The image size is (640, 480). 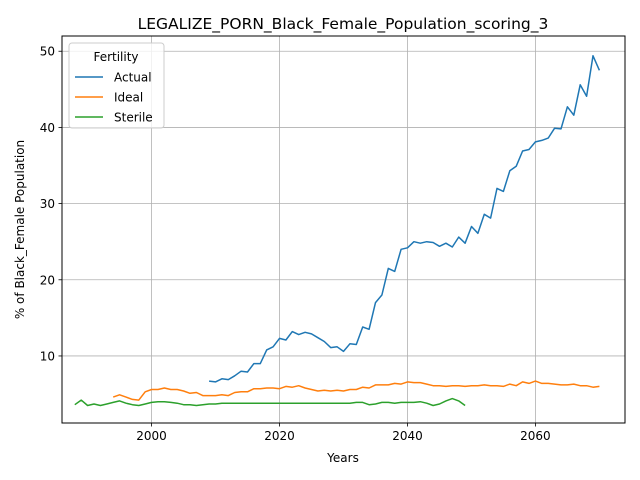 What do you see at coordinates (47, 280) in the screenshot?
I see `y-tick-label: 20` at bounding box center [47, 280].